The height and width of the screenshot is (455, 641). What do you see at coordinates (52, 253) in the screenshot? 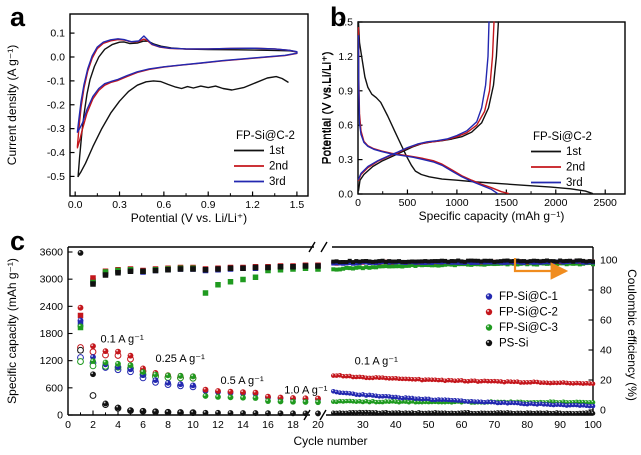
I see `svg-text: 3600` at bounding box center [52, 253].